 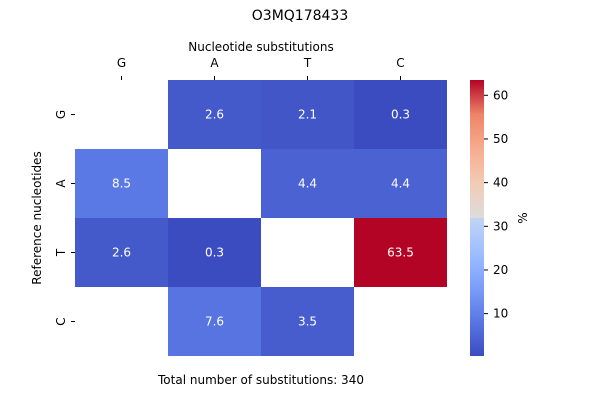 I want to click on y-tick-label: A, so click(x=61, y=183).